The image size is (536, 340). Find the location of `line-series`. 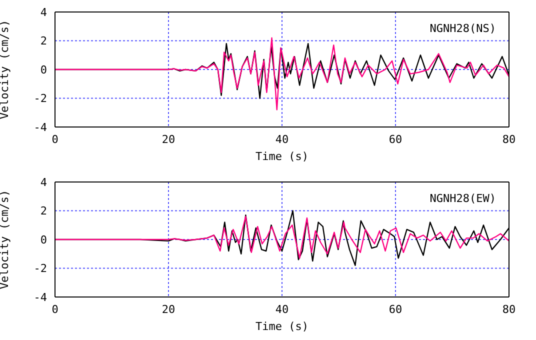

line-series is located at coordinates (282, 237).